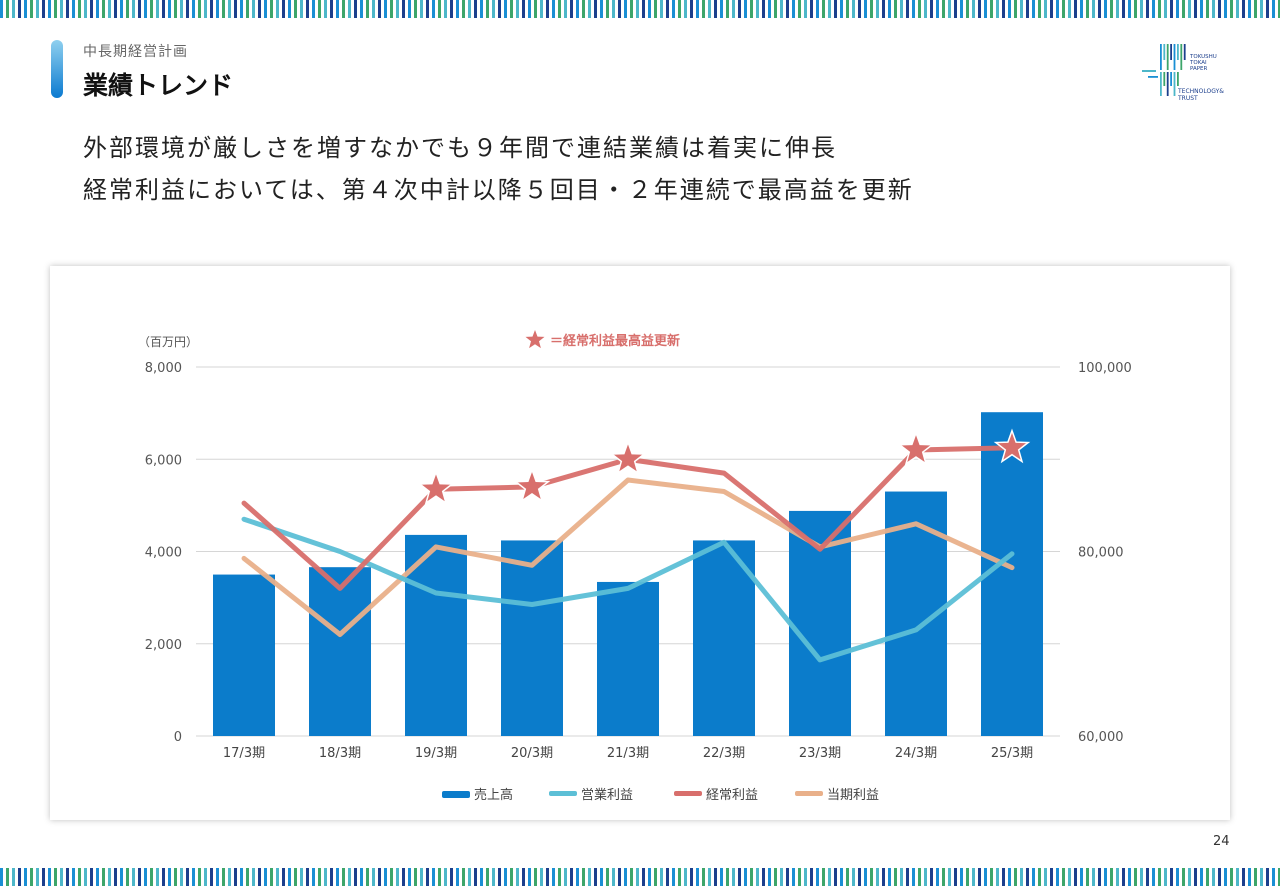 The width and height of the screenshot is (1280, 890). What do you see at coordinates (1012, 753) in the screenshot?
I see `category-label: 25/3期` at bounding box center [1012, 753].